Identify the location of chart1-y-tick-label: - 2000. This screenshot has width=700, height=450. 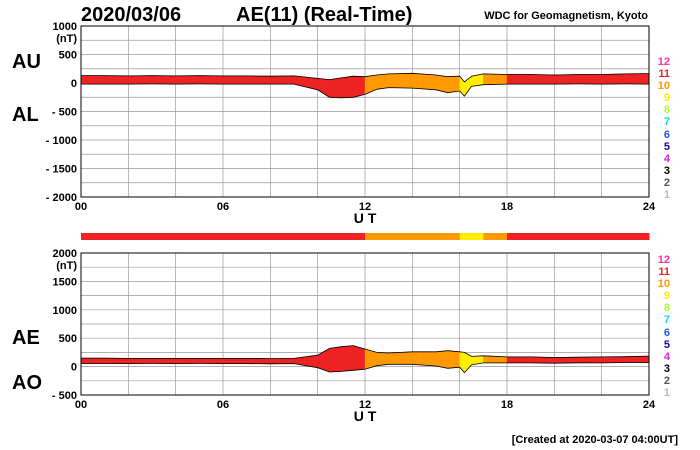
(61, 198).